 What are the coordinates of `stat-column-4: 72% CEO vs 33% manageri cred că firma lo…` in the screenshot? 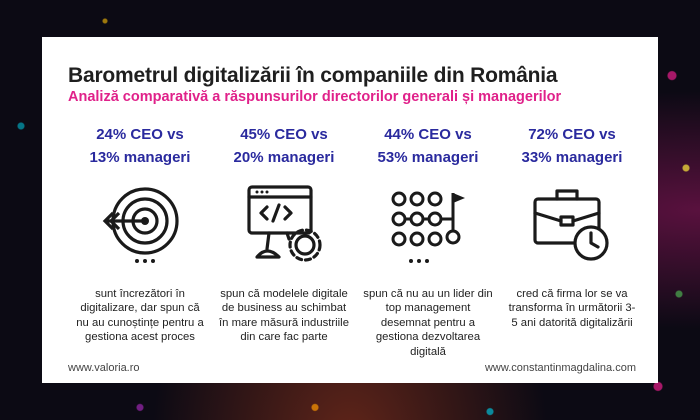 It's located at (572, 226).